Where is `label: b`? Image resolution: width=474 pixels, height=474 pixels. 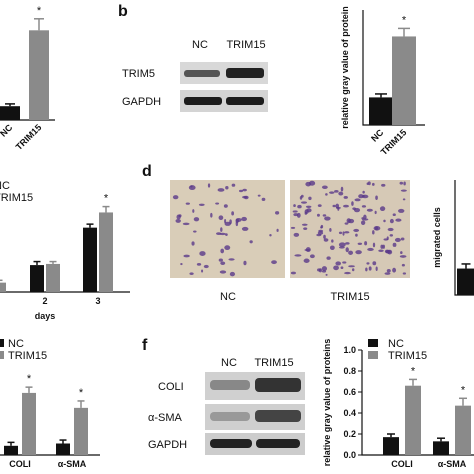 label: b is located at coordinates (123, 11).